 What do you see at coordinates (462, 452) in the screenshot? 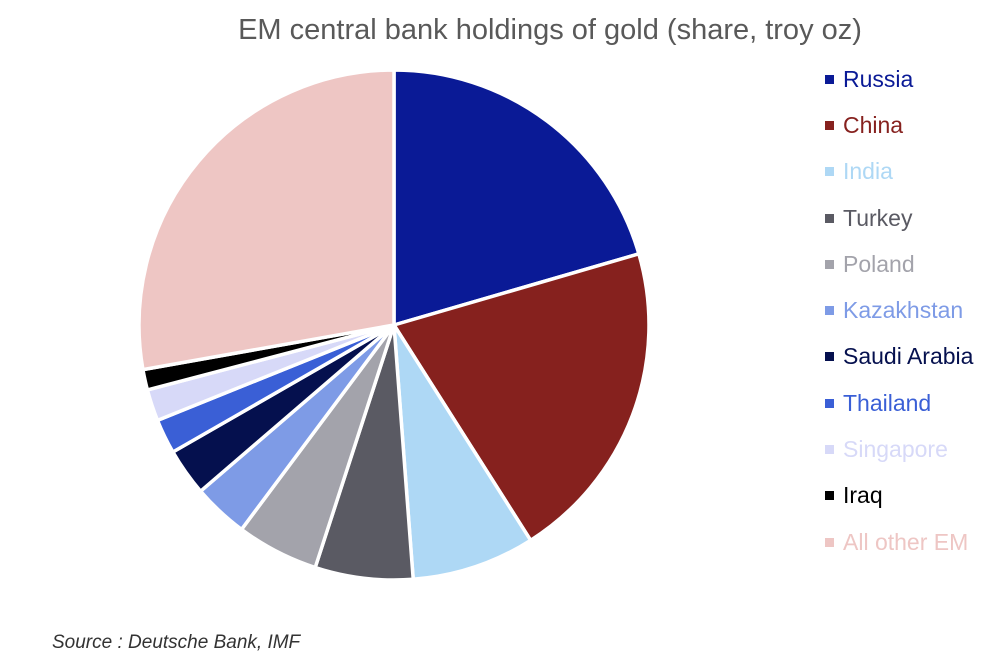
I see `pie-slice-india` at bounding box center [462, 452].